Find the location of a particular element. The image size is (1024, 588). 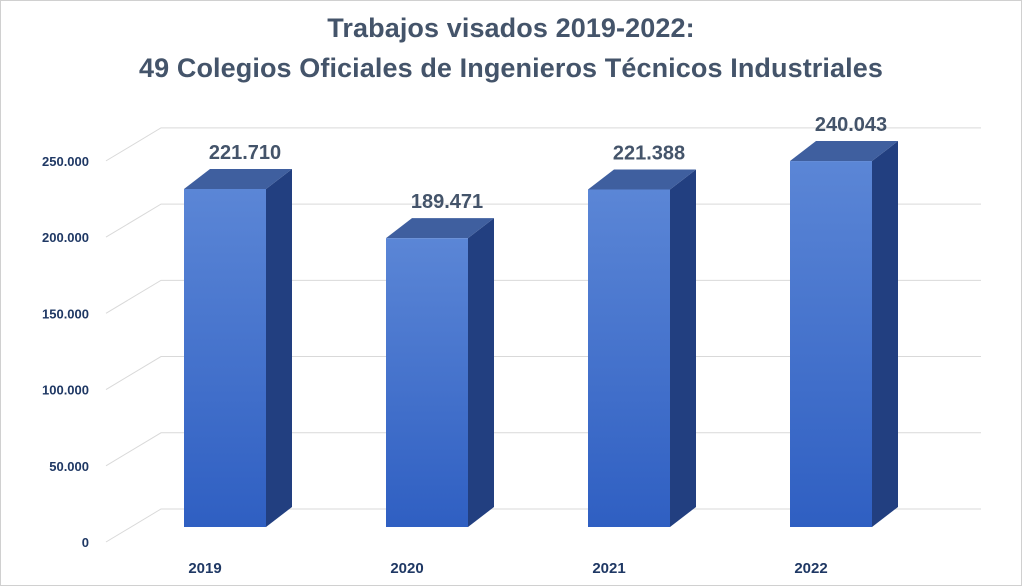

bar-2020 is located at coordinates (440, 372).